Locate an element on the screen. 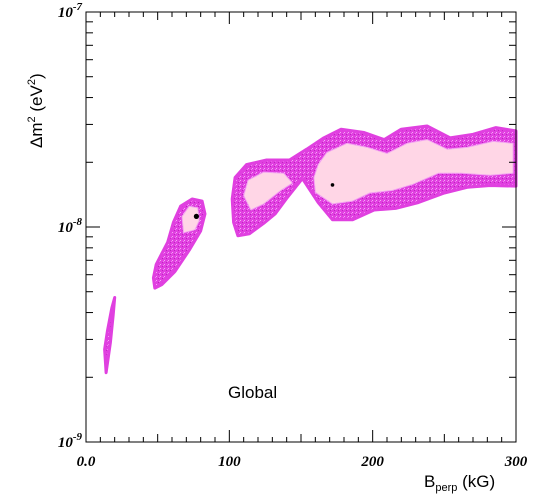  y-tick-label: 10⁻⁹ is located at coordinates (70, 441).